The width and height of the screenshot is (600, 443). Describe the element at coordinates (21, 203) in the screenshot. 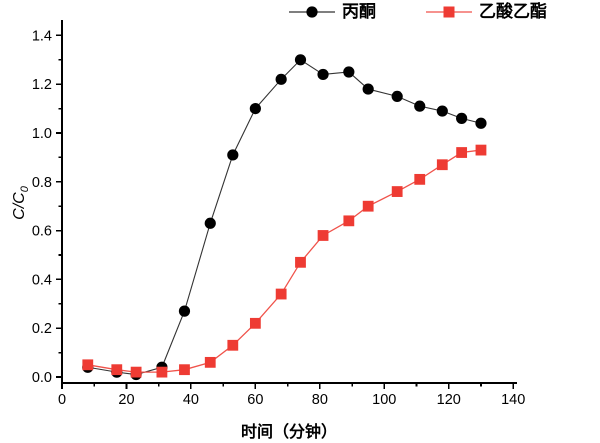

I see `y-axis-title: C/C0` at that location.